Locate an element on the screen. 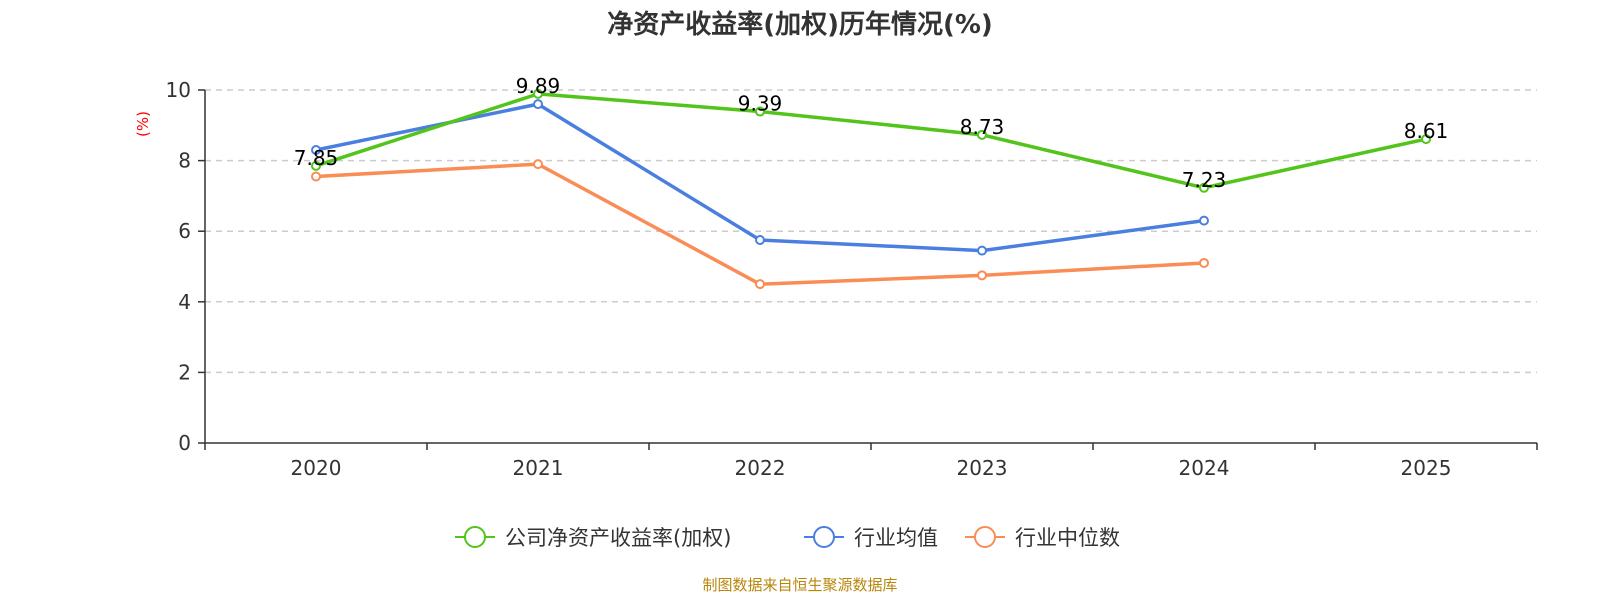 This screenshot has width=1600, height=600. data-labels: 7.85 9.89 9.39 8.73 7.23 8.61 is located at coordinates (871, 133).